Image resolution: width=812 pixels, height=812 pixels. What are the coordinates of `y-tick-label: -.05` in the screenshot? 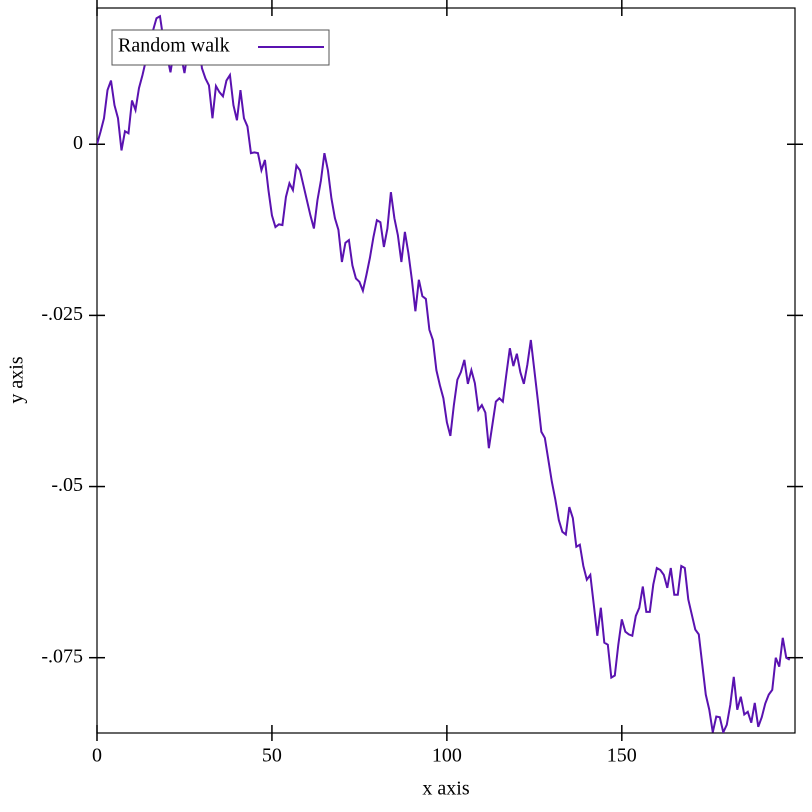 It's located at (67, 485).